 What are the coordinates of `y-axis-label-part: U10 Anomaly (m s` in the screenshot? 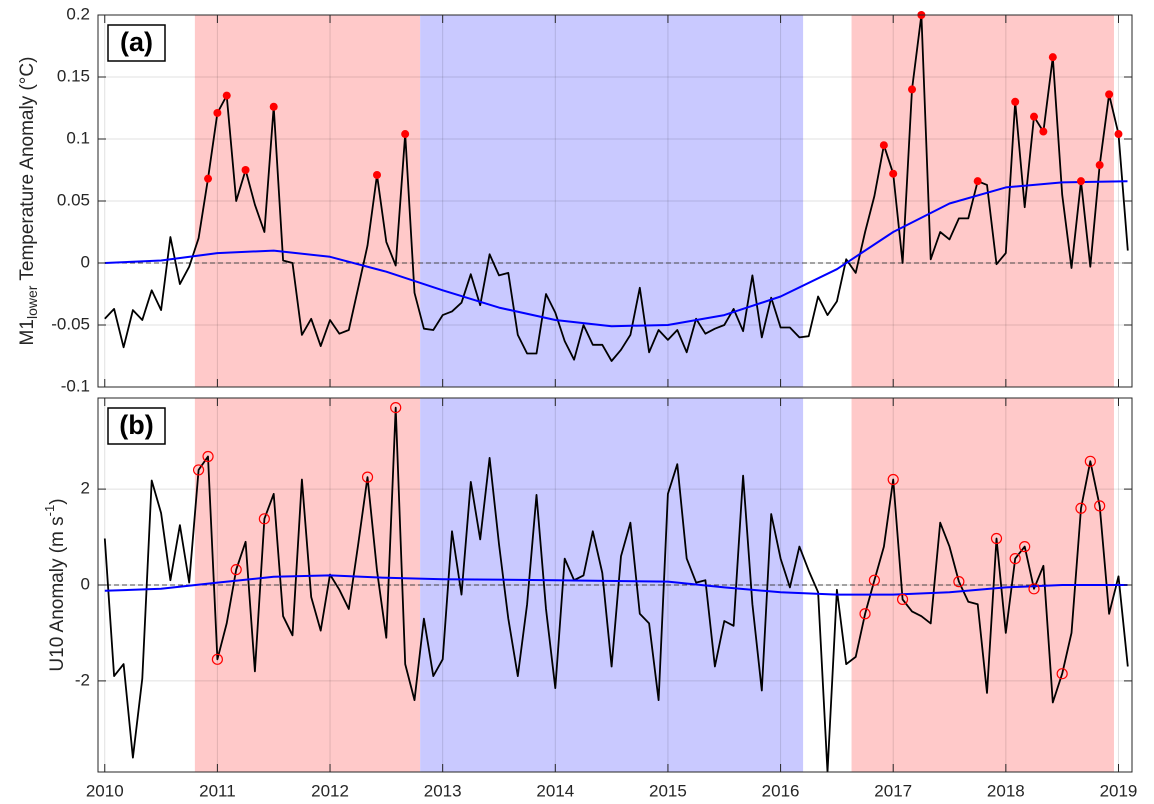 It's located at (57, 593).